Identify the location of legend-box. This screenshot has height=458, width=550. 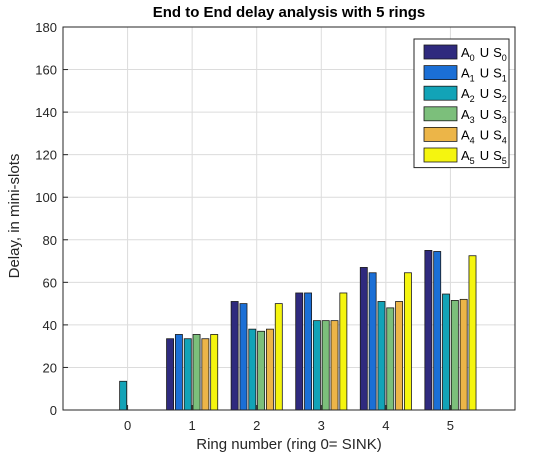
(461, 103).